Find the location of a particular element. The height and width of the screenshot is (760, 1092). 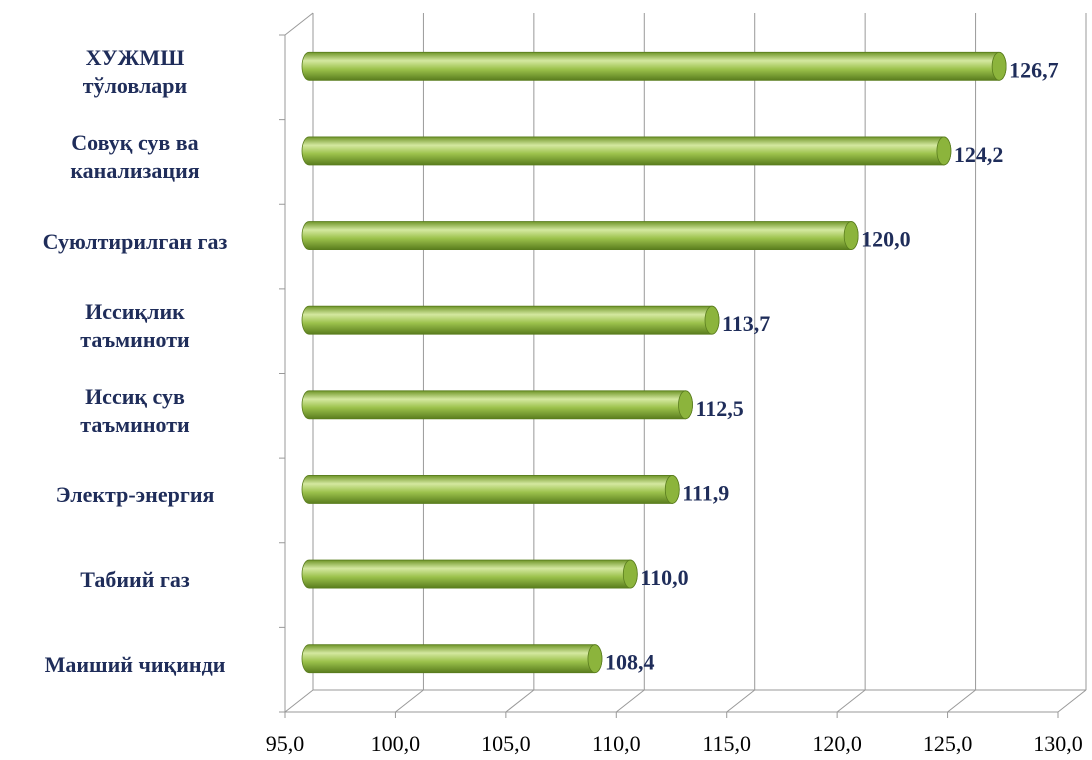

value-label: 110,0 is located at coordinates (664, 577).